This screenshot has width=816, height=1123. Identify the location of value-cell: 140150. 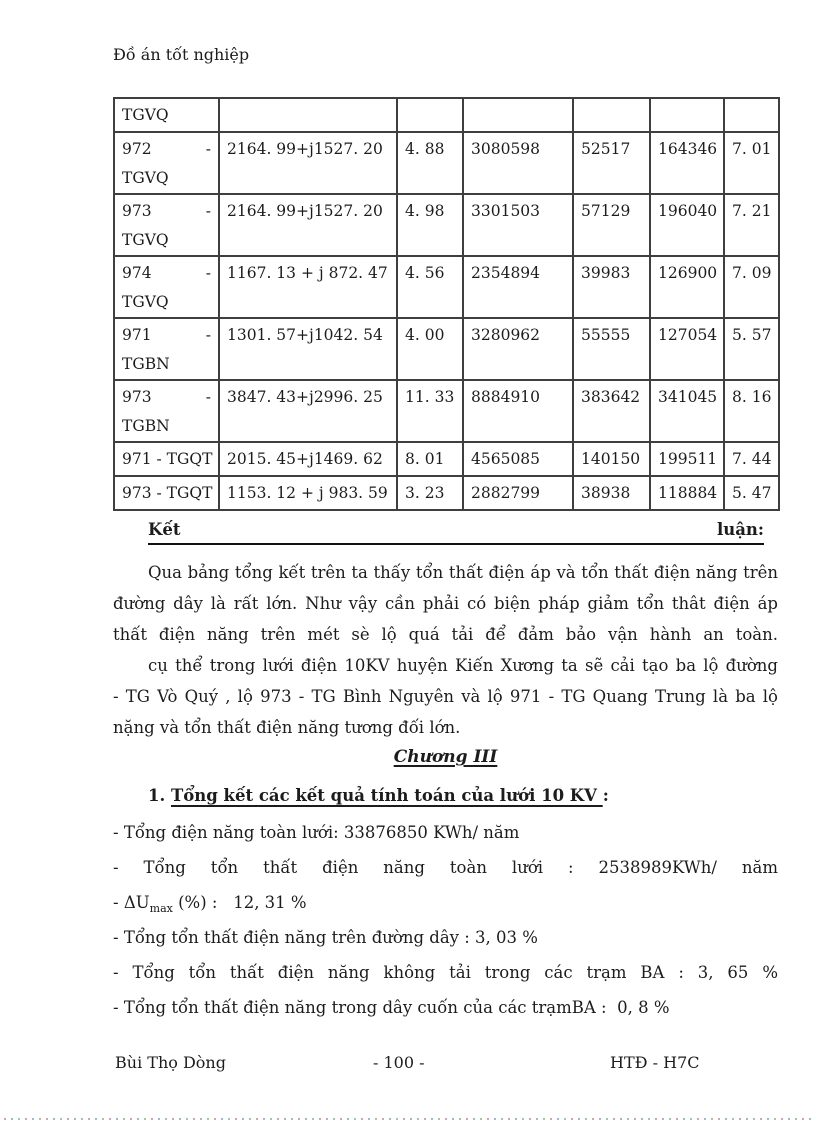
(611, 459).